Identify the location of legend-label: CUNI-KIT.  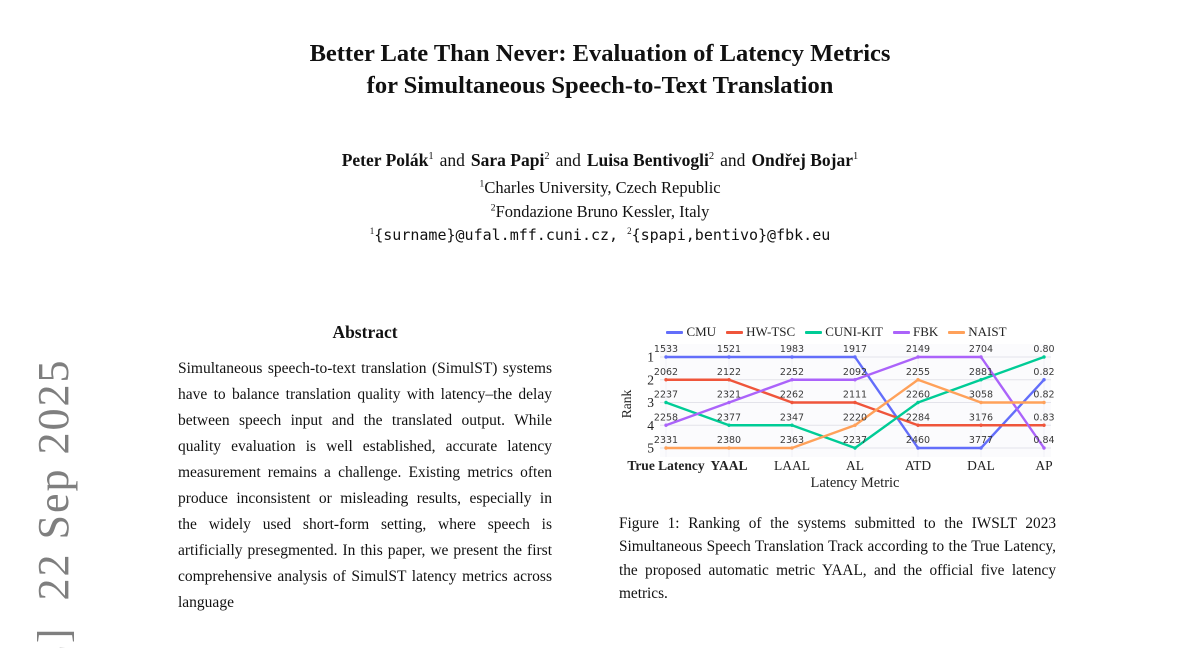
(854, 331).